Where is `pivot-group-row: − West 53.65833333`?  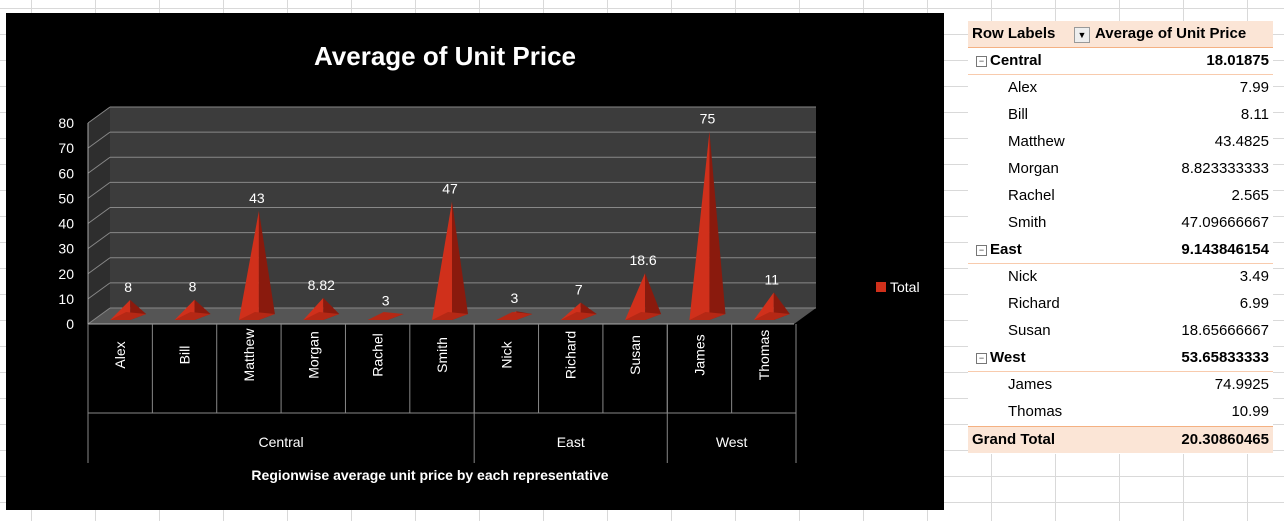 pivot-group-row: − West 53.65833333 is located at coordinates (1120, 358).